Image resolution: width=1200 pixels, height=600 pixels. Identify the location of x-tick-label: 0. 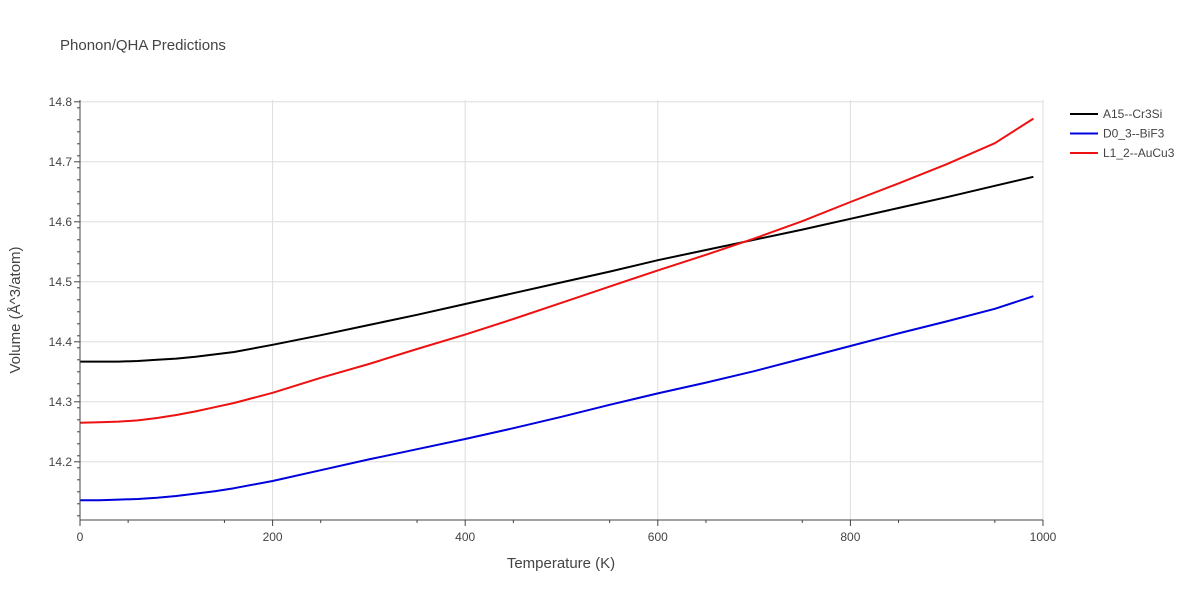
(80, 537).